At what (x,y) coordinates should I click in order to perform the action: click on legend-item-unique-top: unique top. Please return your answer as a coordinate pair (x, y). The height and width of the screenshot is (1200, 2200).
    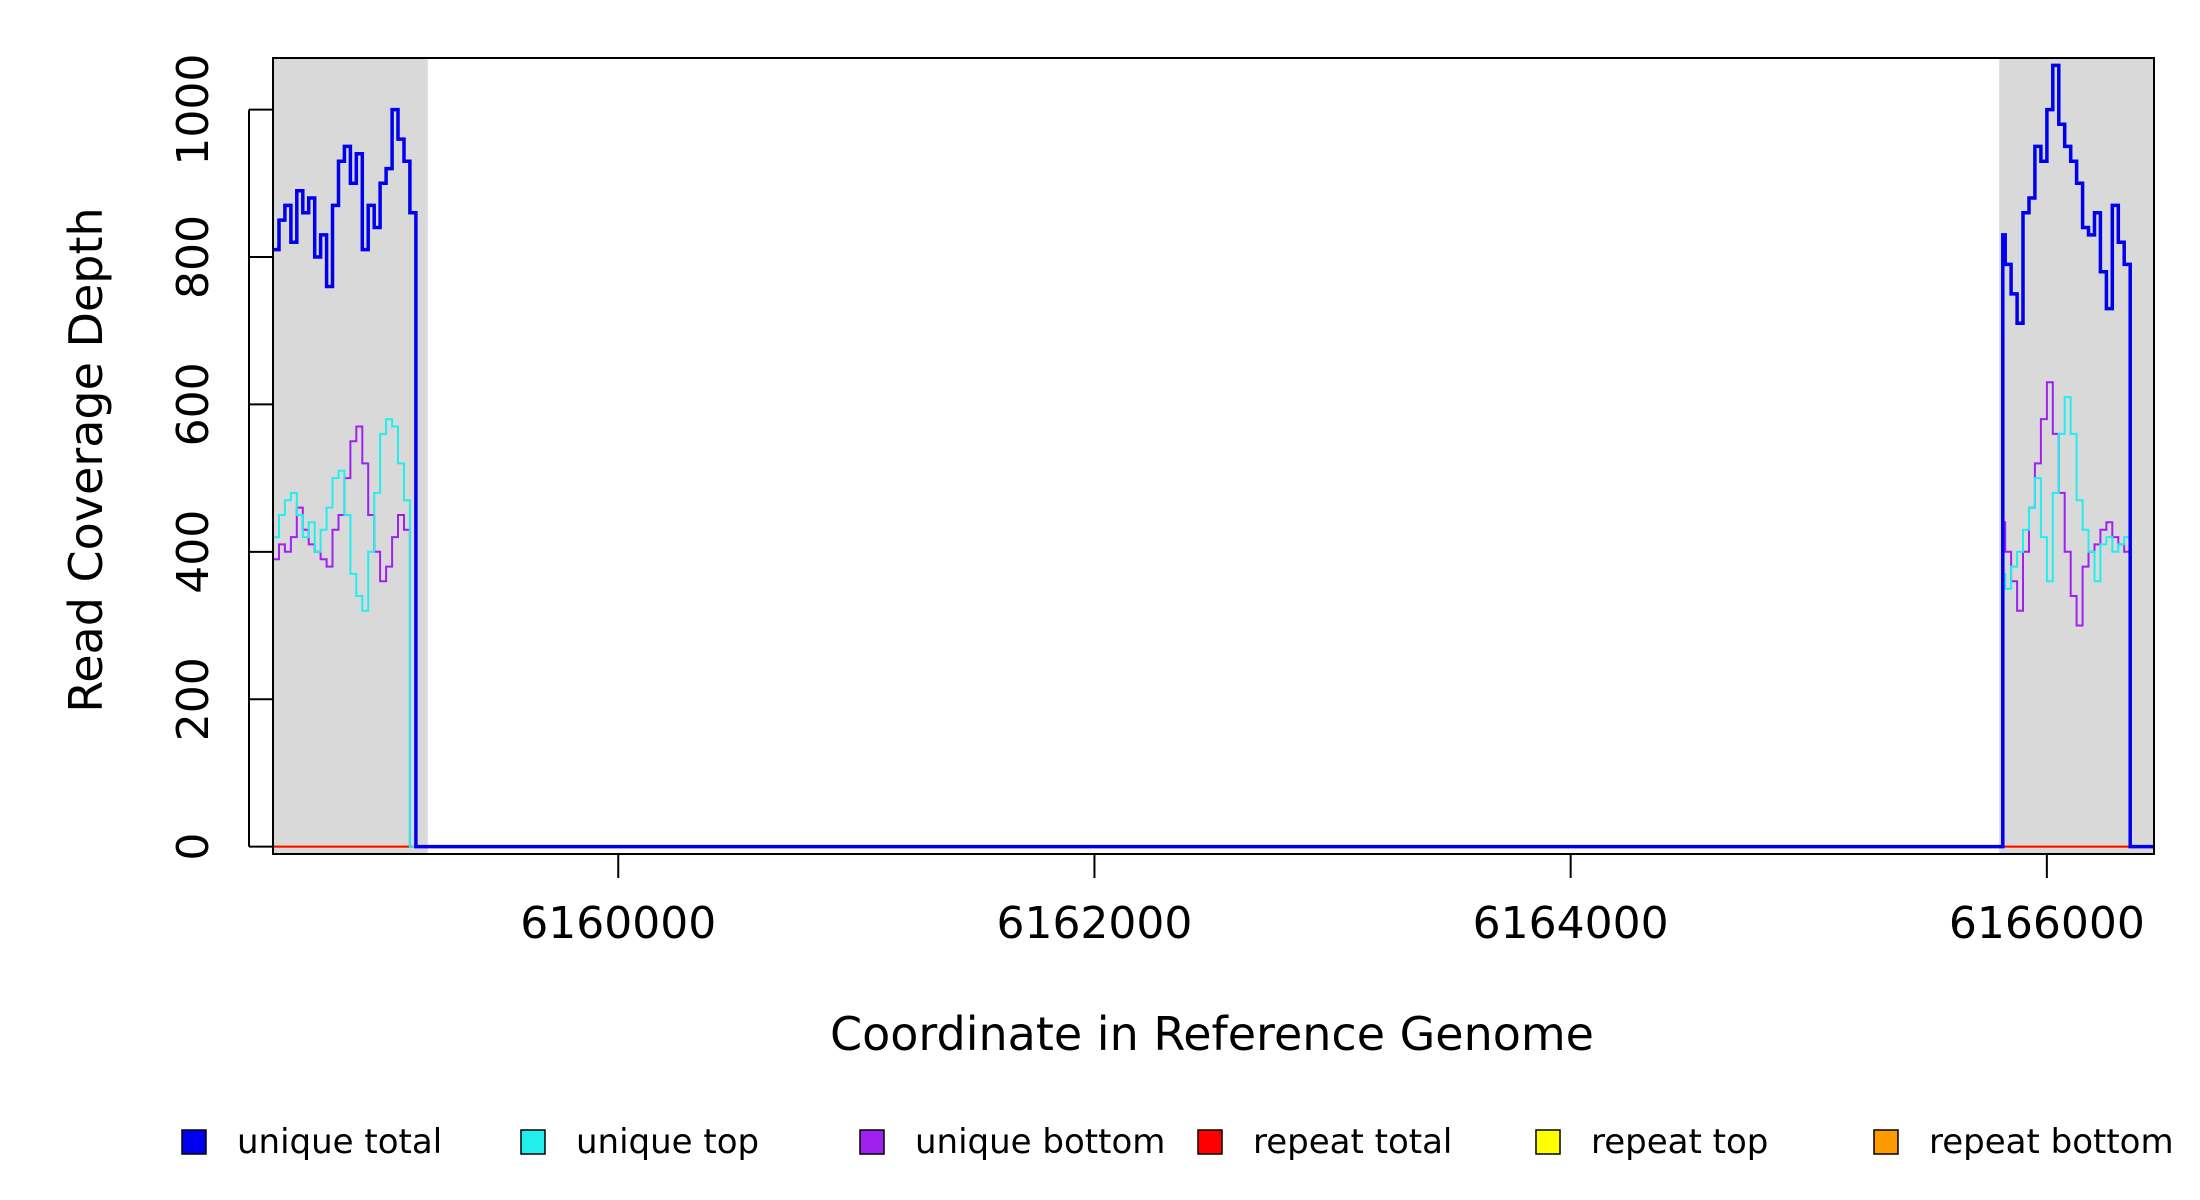
    Looking at the image, I should click on (639, 1142).